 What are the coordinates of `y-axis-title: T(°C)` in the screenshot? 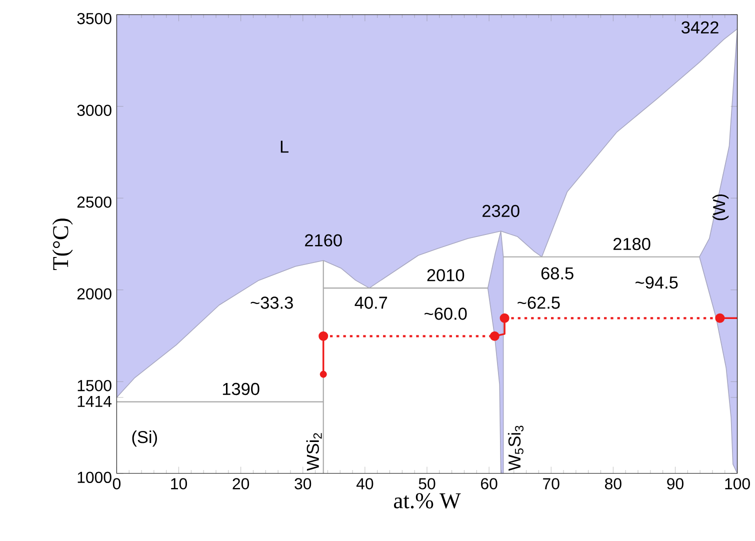 It's located at (62, 244).